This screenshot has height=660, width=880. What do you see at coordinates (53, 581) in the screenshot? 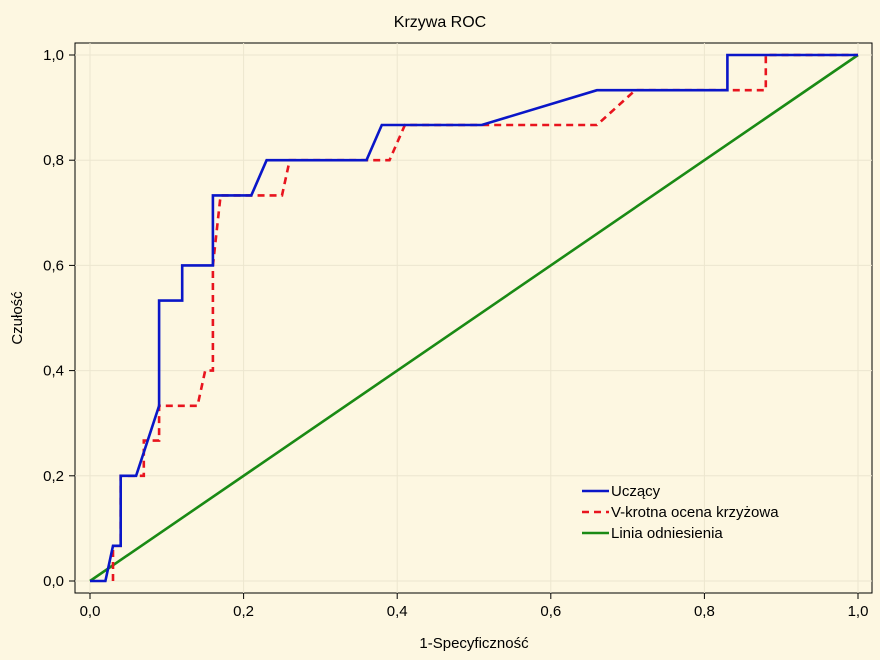
I see `y-tick-label: 0,0` at bounding box center [53, 581].